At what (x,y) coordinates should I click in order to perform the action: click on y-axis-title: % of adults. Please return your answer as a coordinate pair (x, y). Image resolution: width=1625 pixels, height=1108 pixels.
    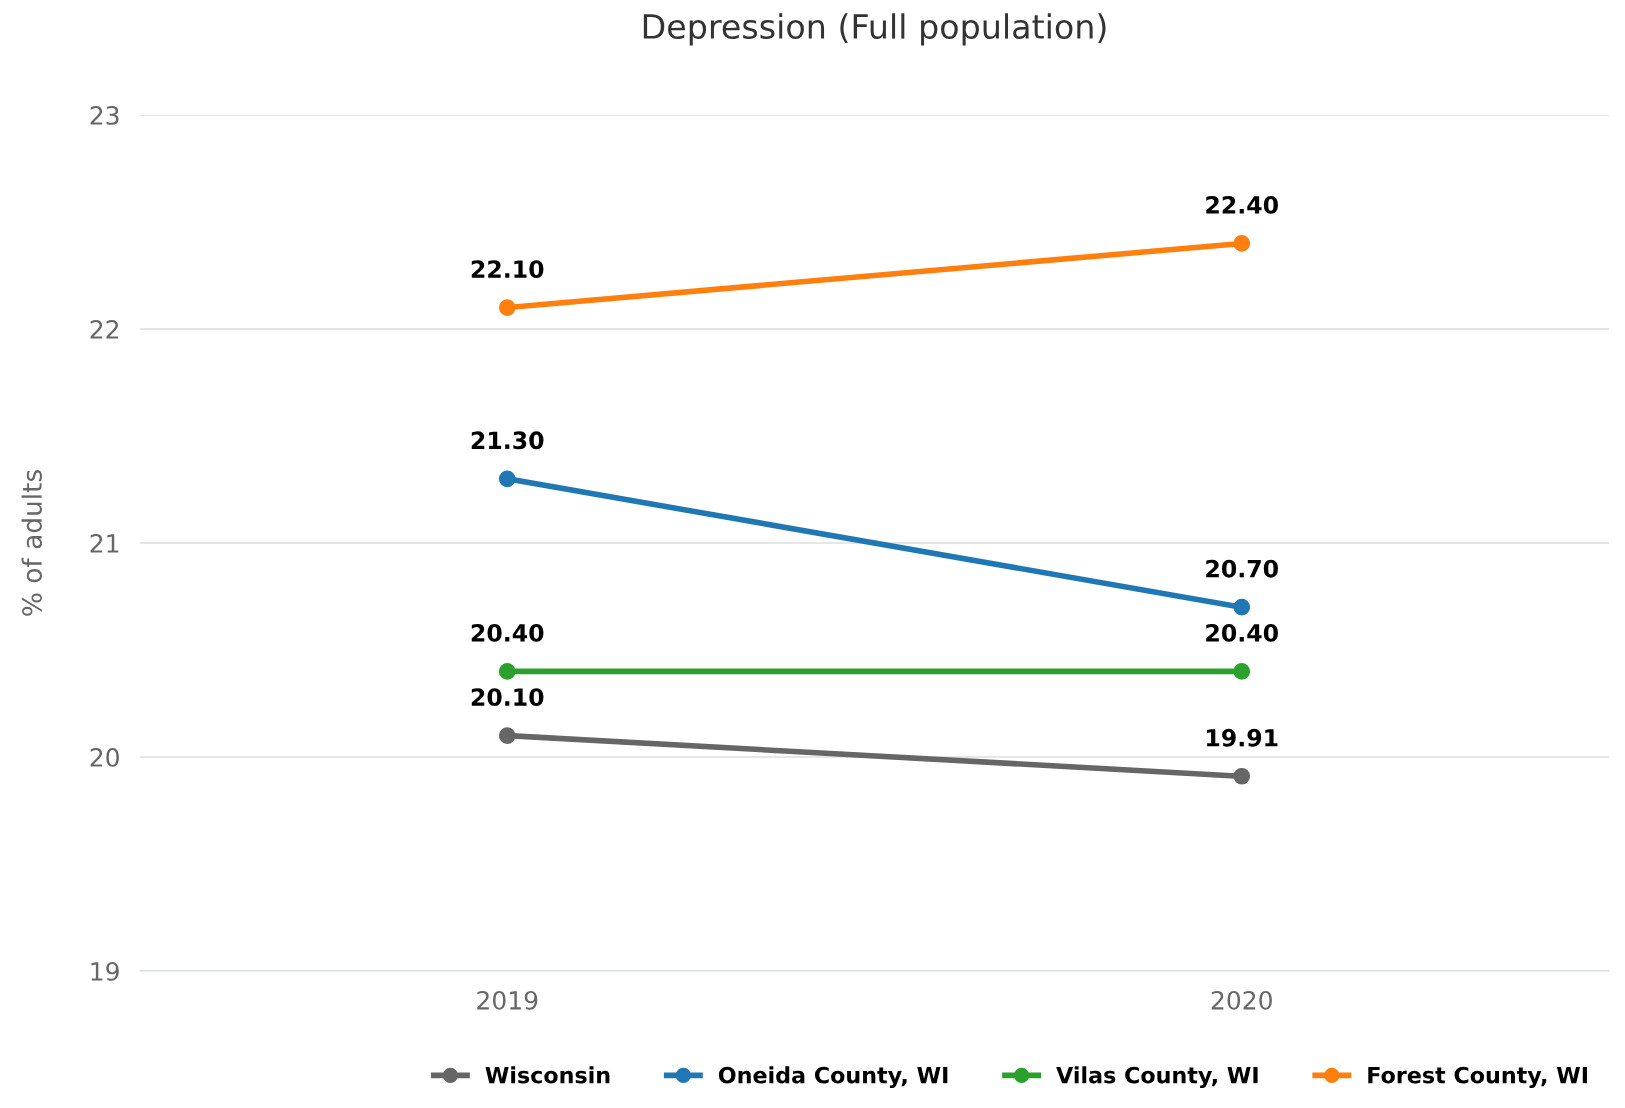
    Looking at the image, I should click on (31, 543).